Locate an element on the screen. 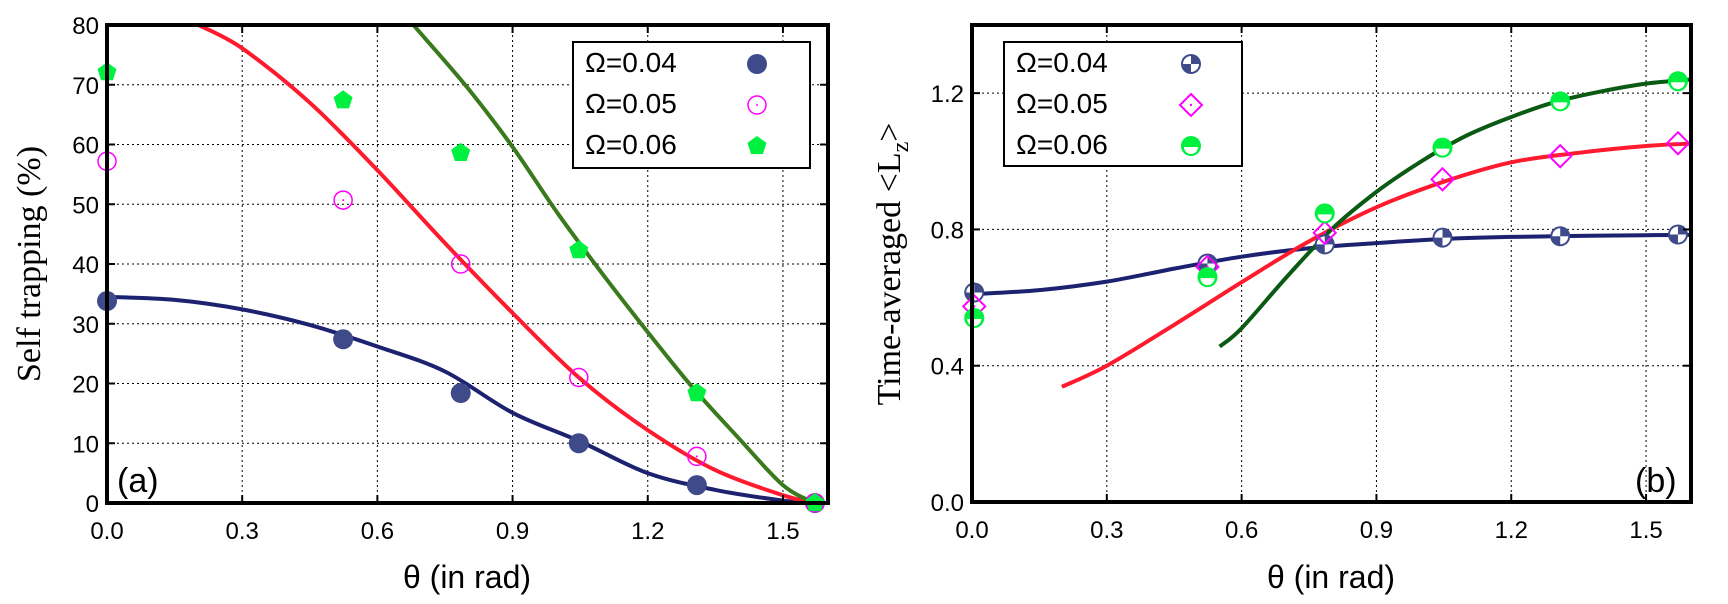 Image resolution: width=1728 pixels, height=604 pixels. y-axis-title-b-subscript: z is located at coordinates (901, 147).